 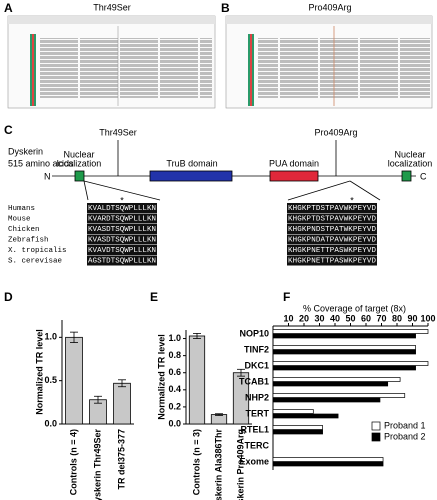 I want to click on y-tick-label: 0.8, so click(x=174, y=355).